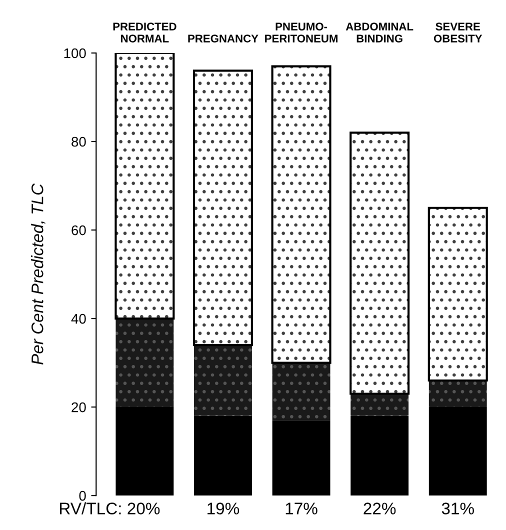 This screenshot has height=530, width=506. I want to click on text: 19%, so click(224, 508).